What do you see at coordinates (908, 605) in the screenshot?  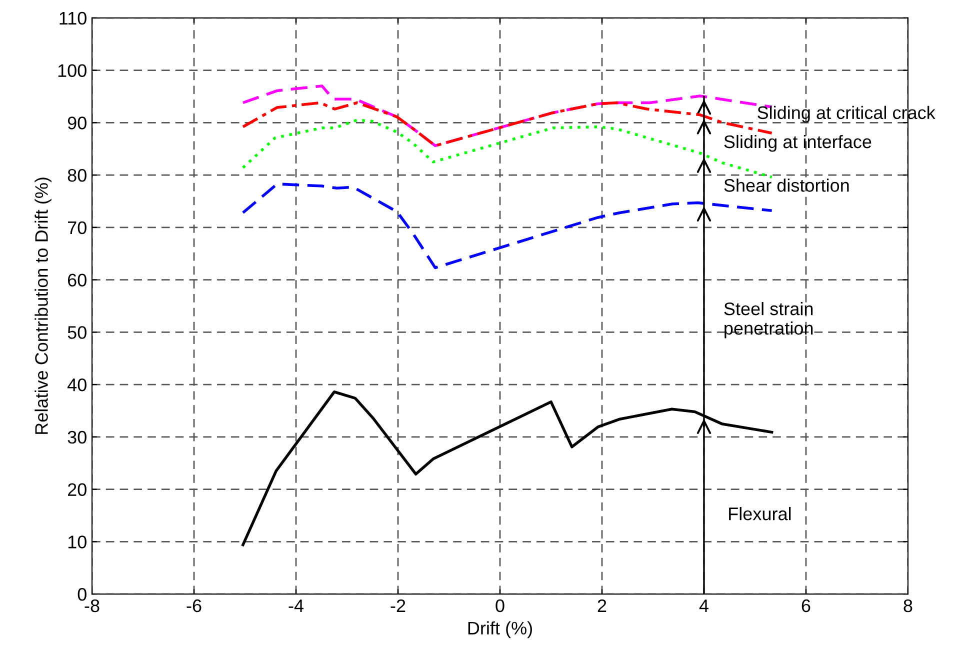 I see `x-tick-label: 8` at bounding box center [908, 605].